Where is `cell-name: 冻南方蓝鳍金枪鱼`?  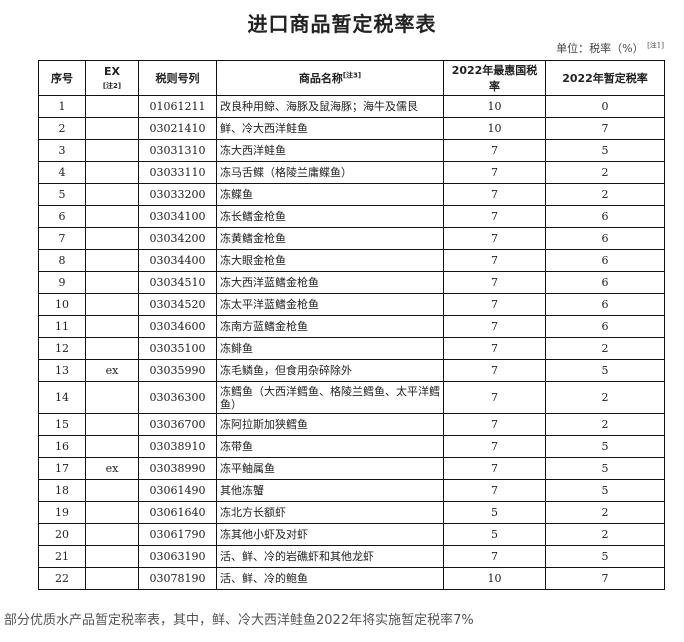 cell-name: 冻南方蓝鳍金枪鱼 is located at coordinates (330, 326).